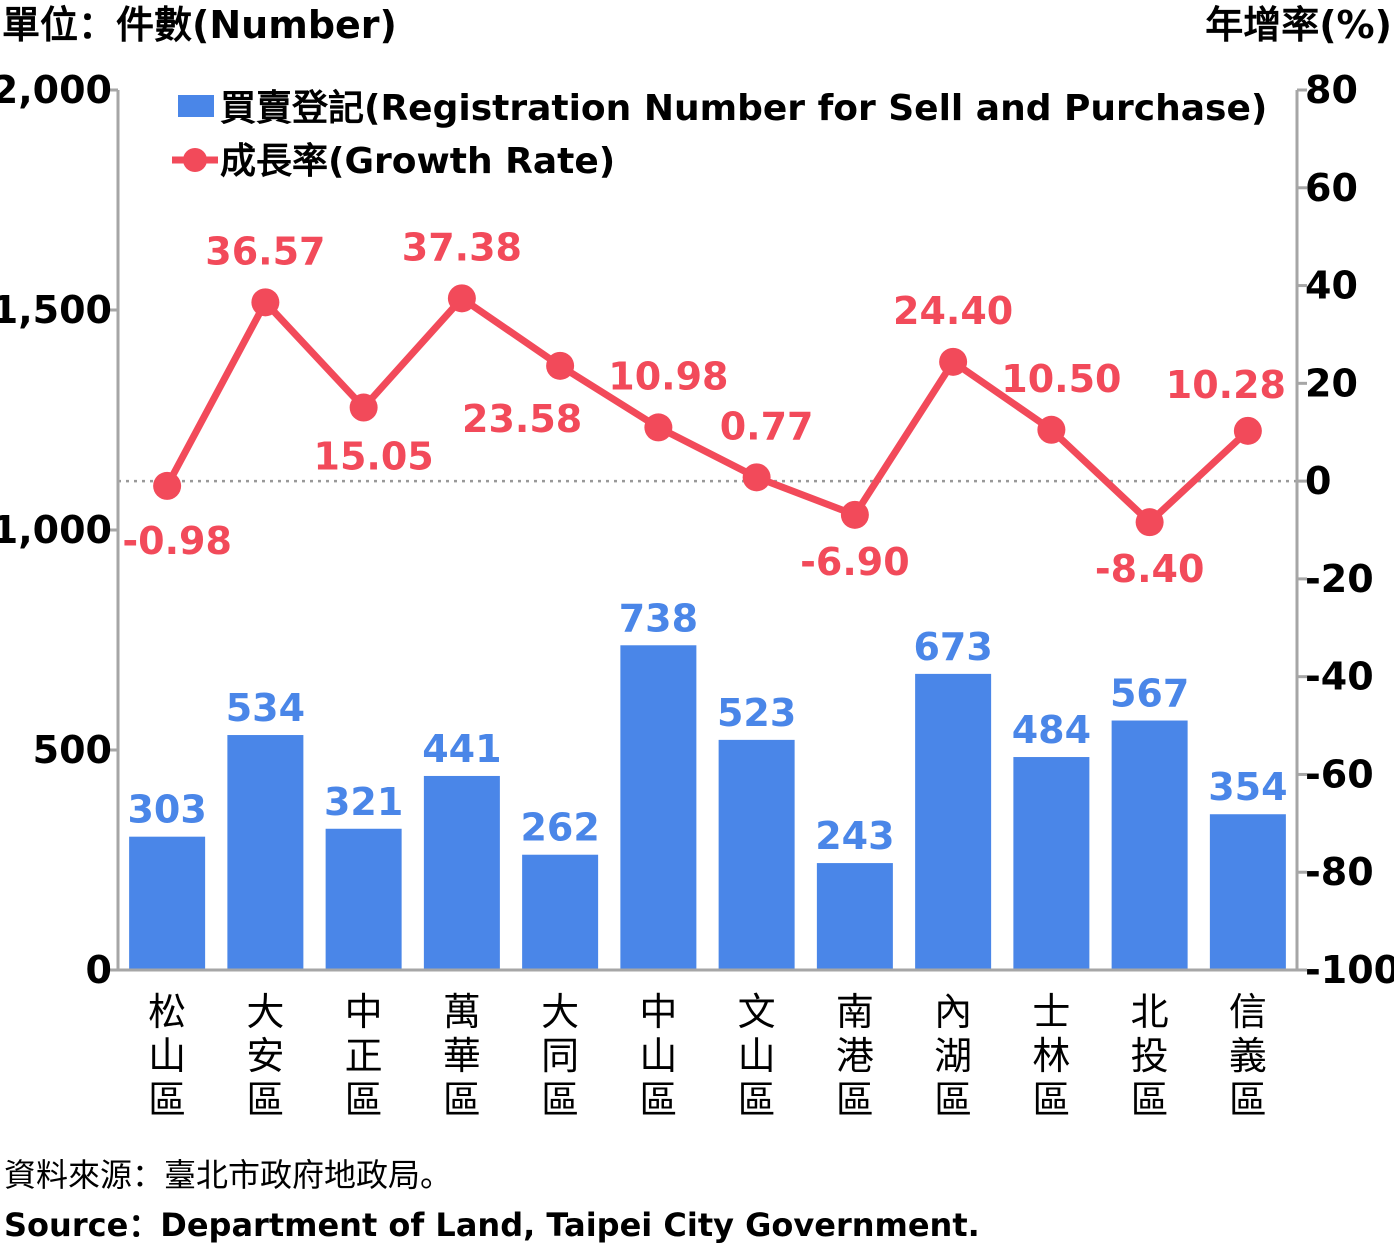  I want to click on bar-value-label: 262, so click(559, 828).